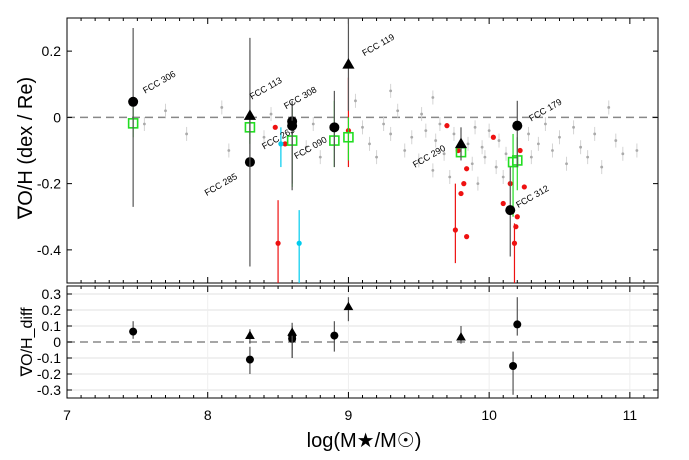 The image size is (689, 460). Describe the element at coordinates (159, 82) in the screenshot. I see `annotation-label: FCC 306` at that location.